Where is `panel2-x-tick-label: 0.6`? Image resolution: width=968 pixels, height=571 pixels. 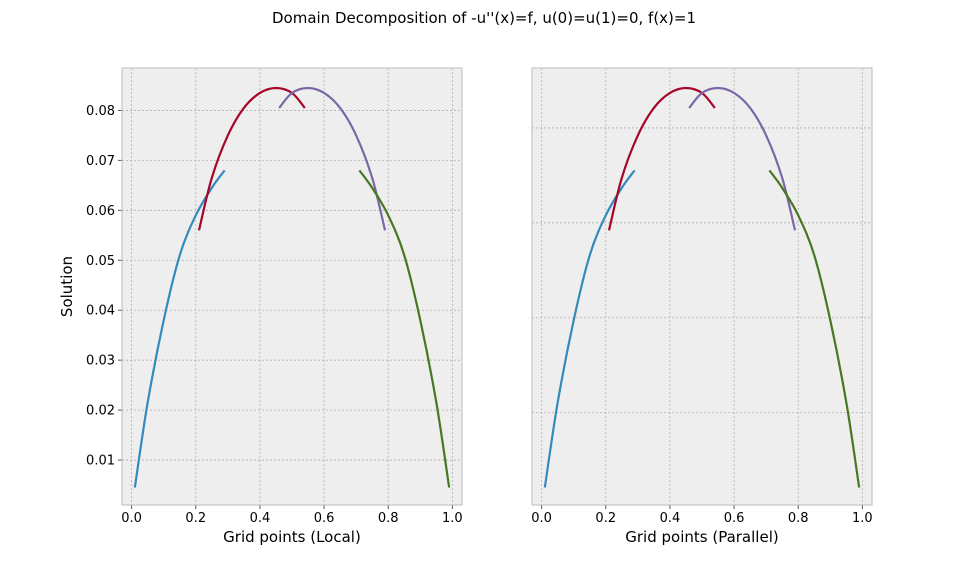 panel2-x-tick-label: 0.6 is located at coordinates (734, 518).